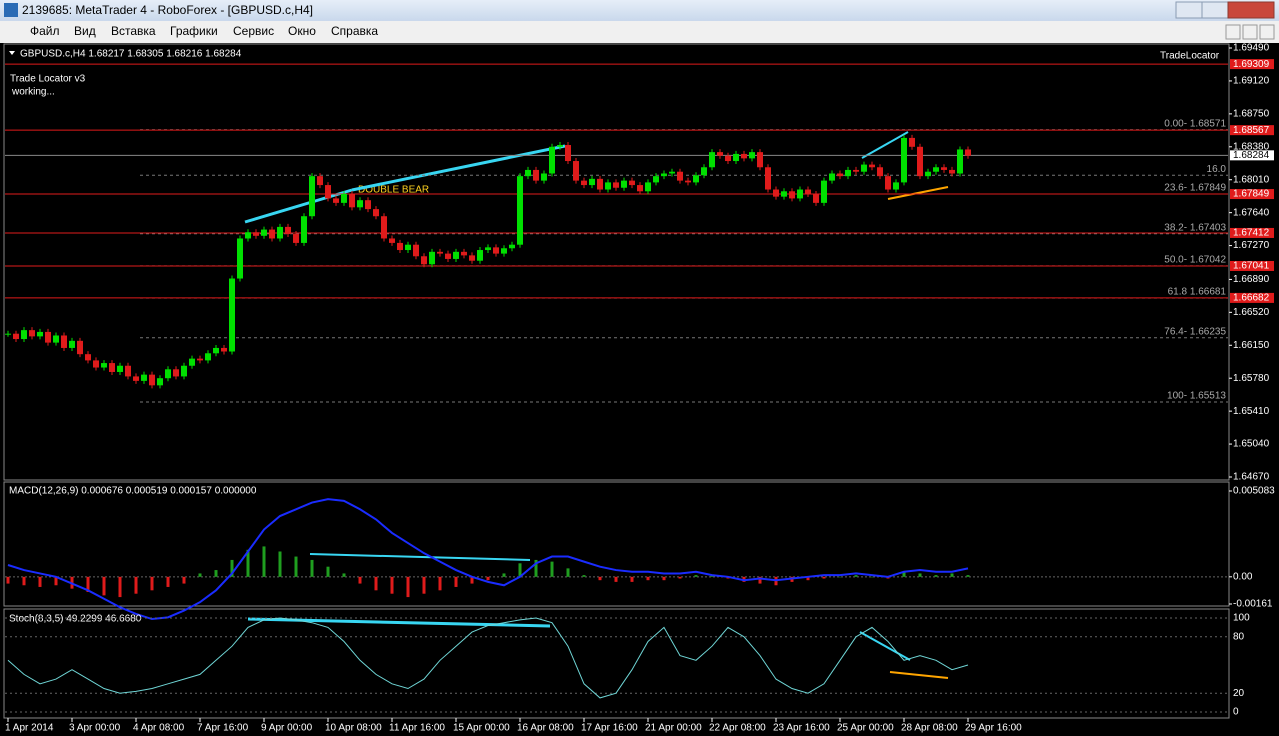 This screenshot has width=1279, height=736. What do you see at coordinates (1267, 32) in the screenshot?
I see `child-close` at bounding box center [1267, 32].